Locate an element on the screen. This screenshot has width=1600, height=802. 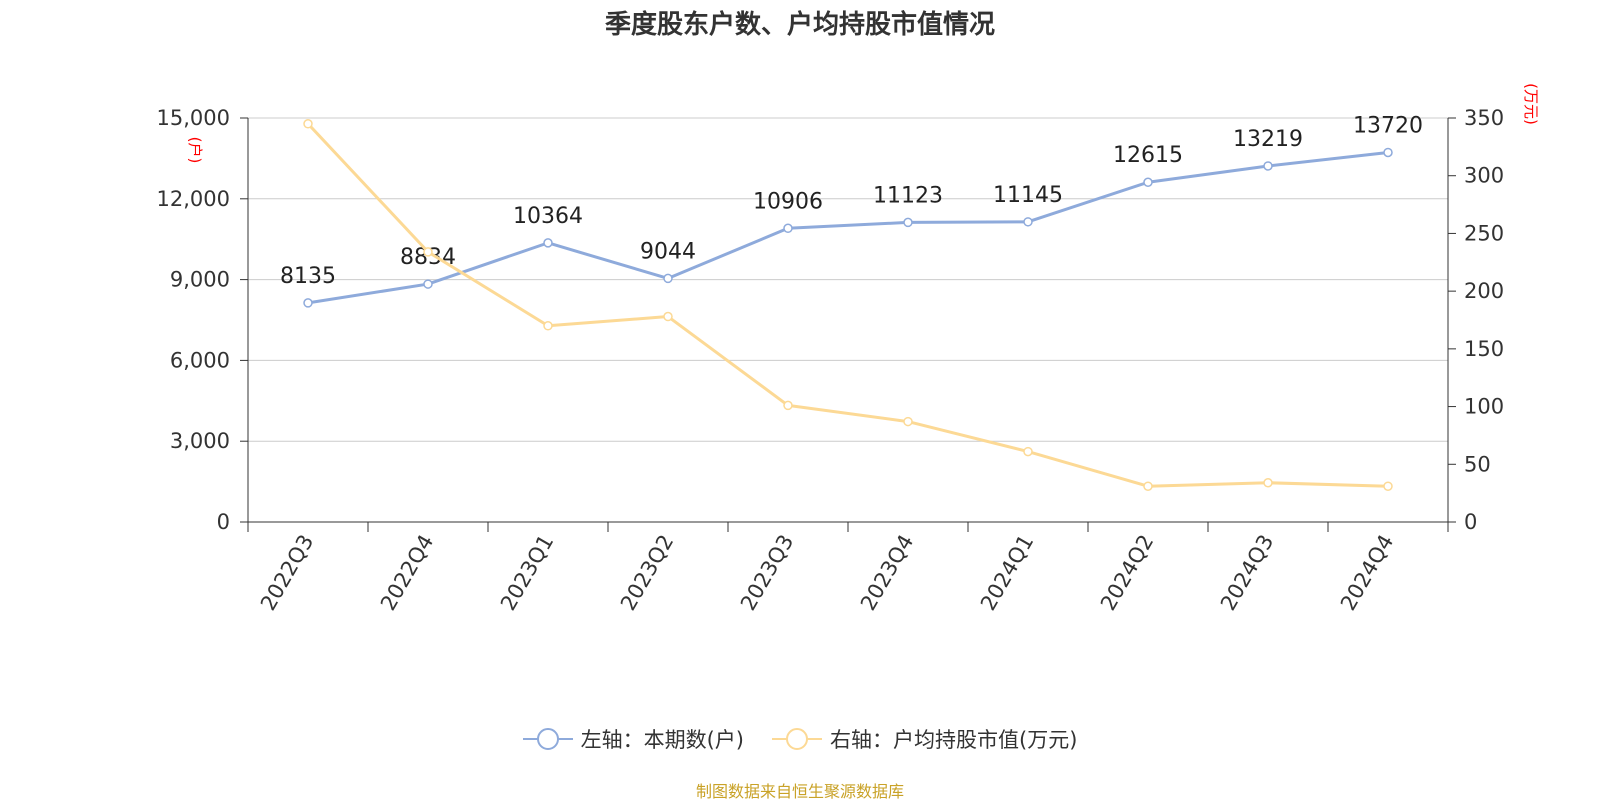
x-tick-label: 2023Q3 is located at coordinates (767, 573).